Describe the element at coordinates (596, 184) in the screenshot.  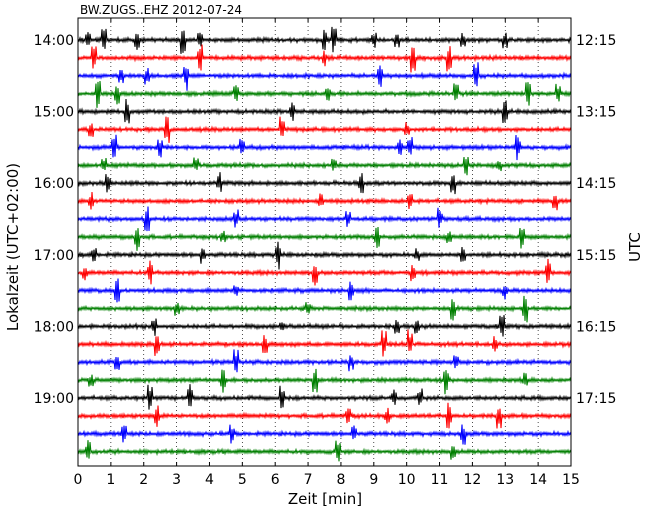
I see `y-tick-label-right: 14:15` at that location.